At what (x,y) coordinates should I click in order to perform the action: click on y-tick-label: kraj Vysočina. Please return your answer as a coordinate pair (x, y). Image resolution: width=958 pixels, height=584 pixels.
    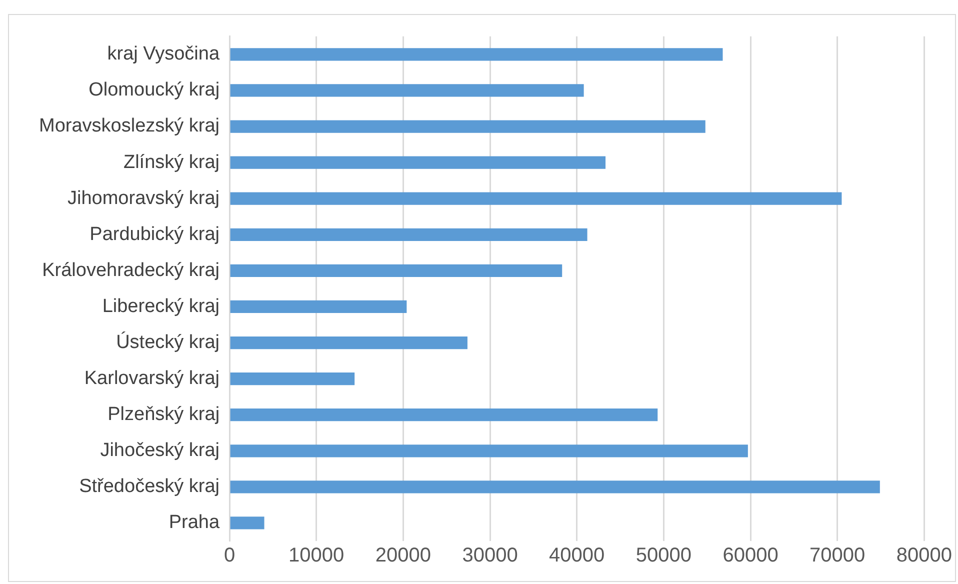
    Looking at the image, I should click on (163, 54).